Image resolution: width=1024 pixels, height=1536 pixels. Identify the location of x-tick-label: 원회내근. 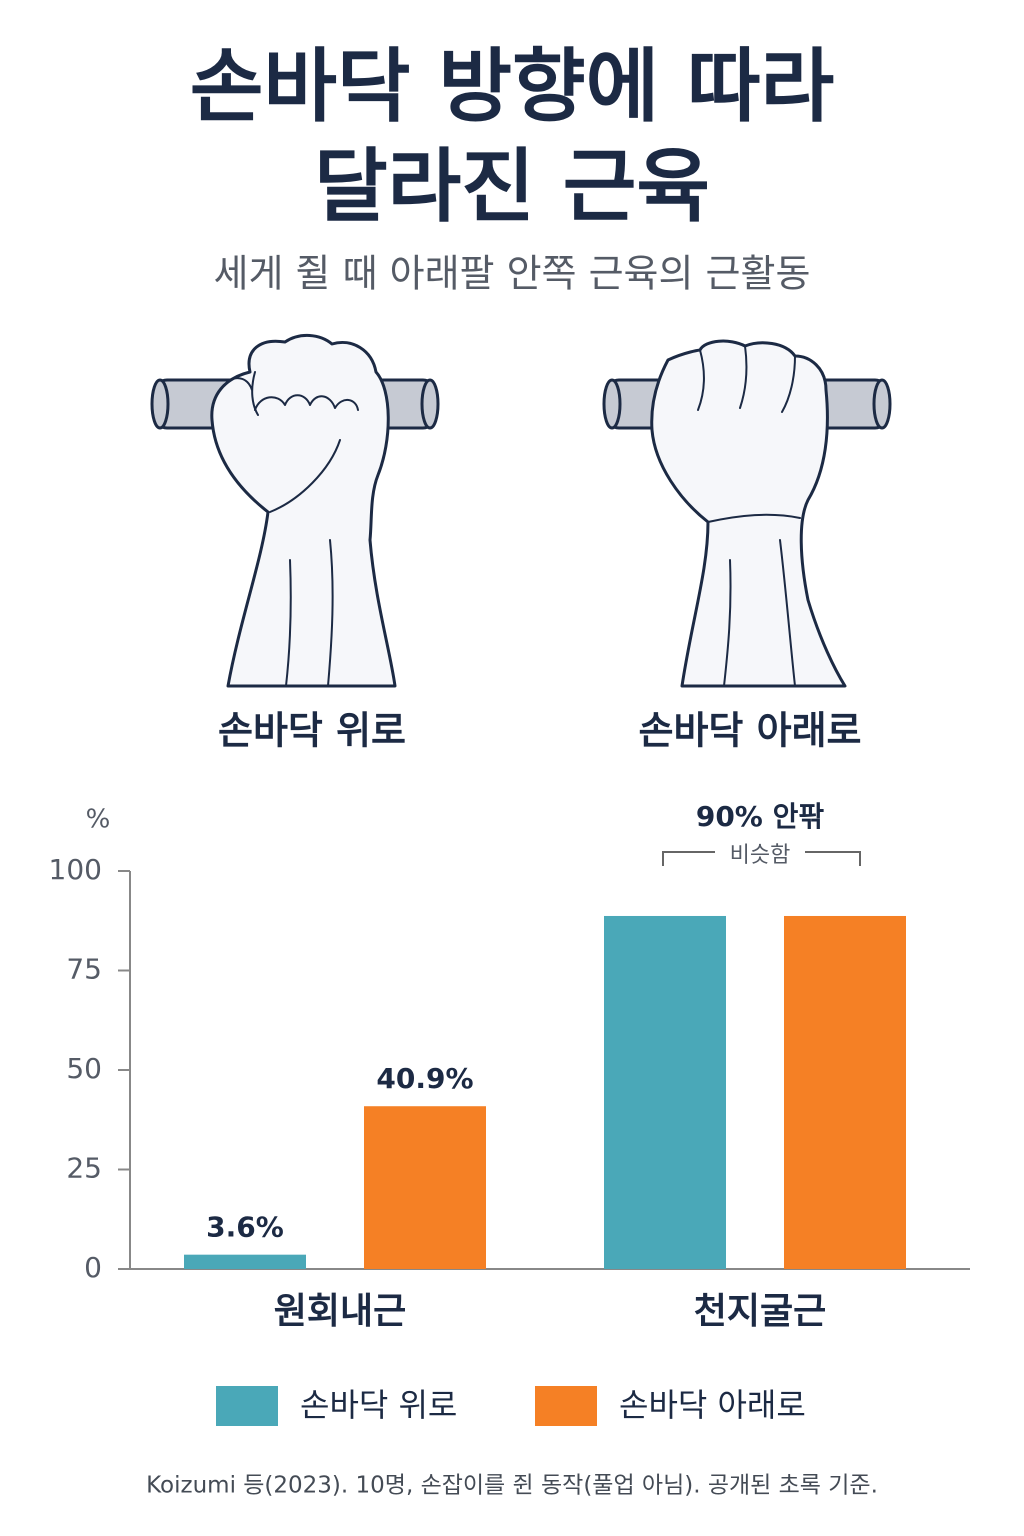
(340, 1311).